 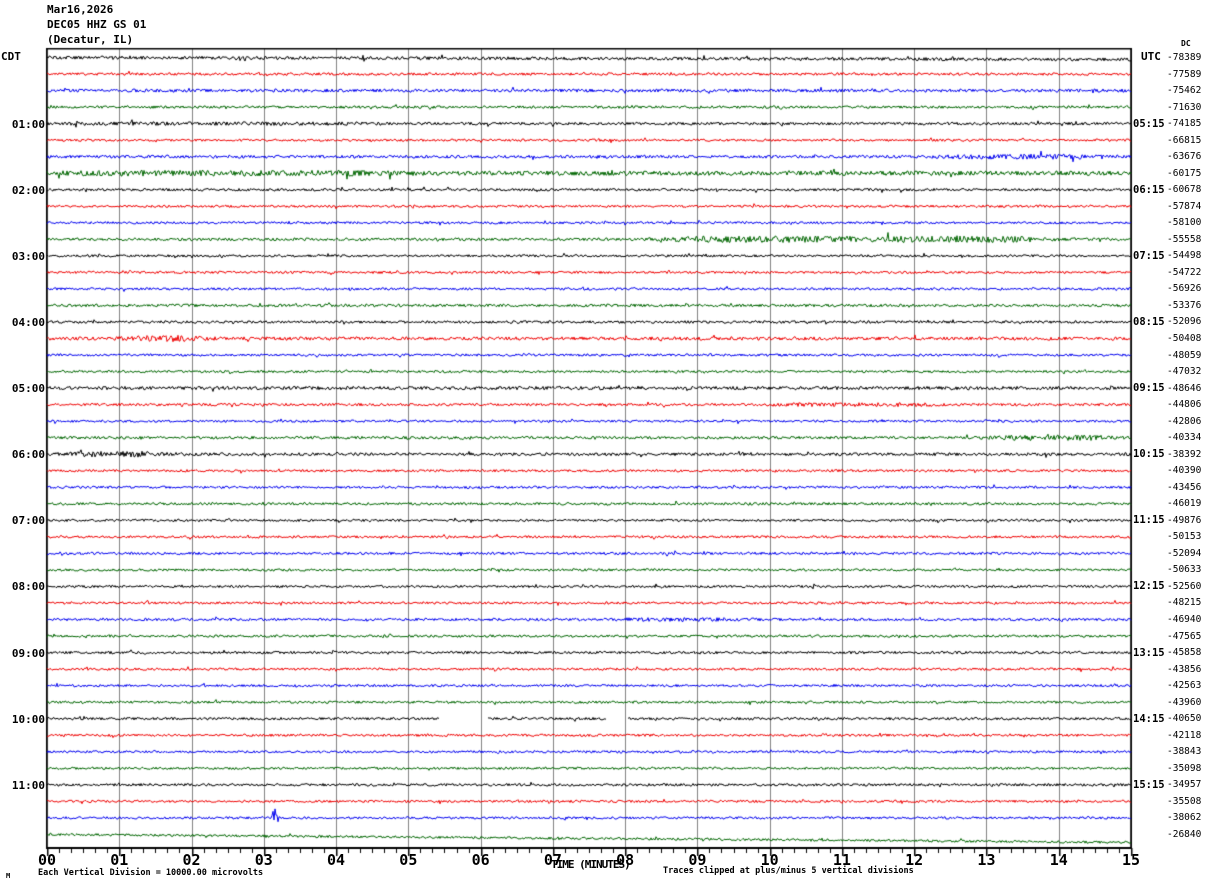 What do you see at coordinates (1184, 223) in the screenshot?
I see `dc-value-row-10: -58100` at bounding box center [1184, 223].